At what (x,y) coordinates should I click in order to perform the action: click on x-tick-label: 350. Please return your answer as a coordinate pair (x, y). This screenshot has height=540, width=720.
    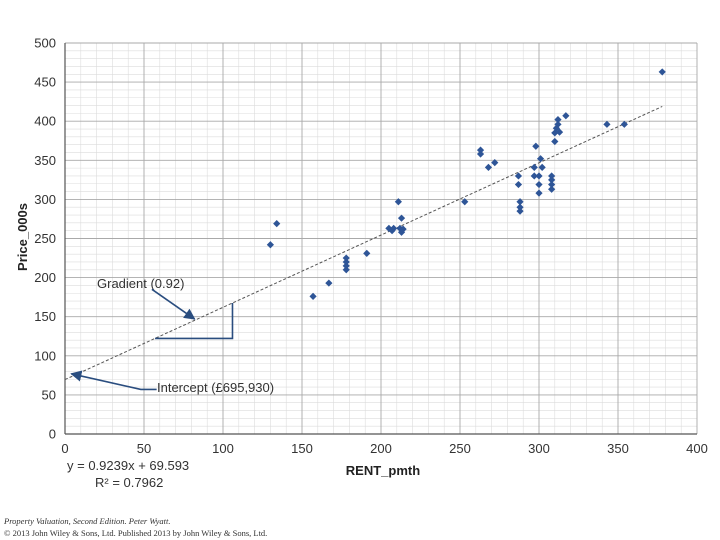
    Looking at the image, I should click on (618, 448).